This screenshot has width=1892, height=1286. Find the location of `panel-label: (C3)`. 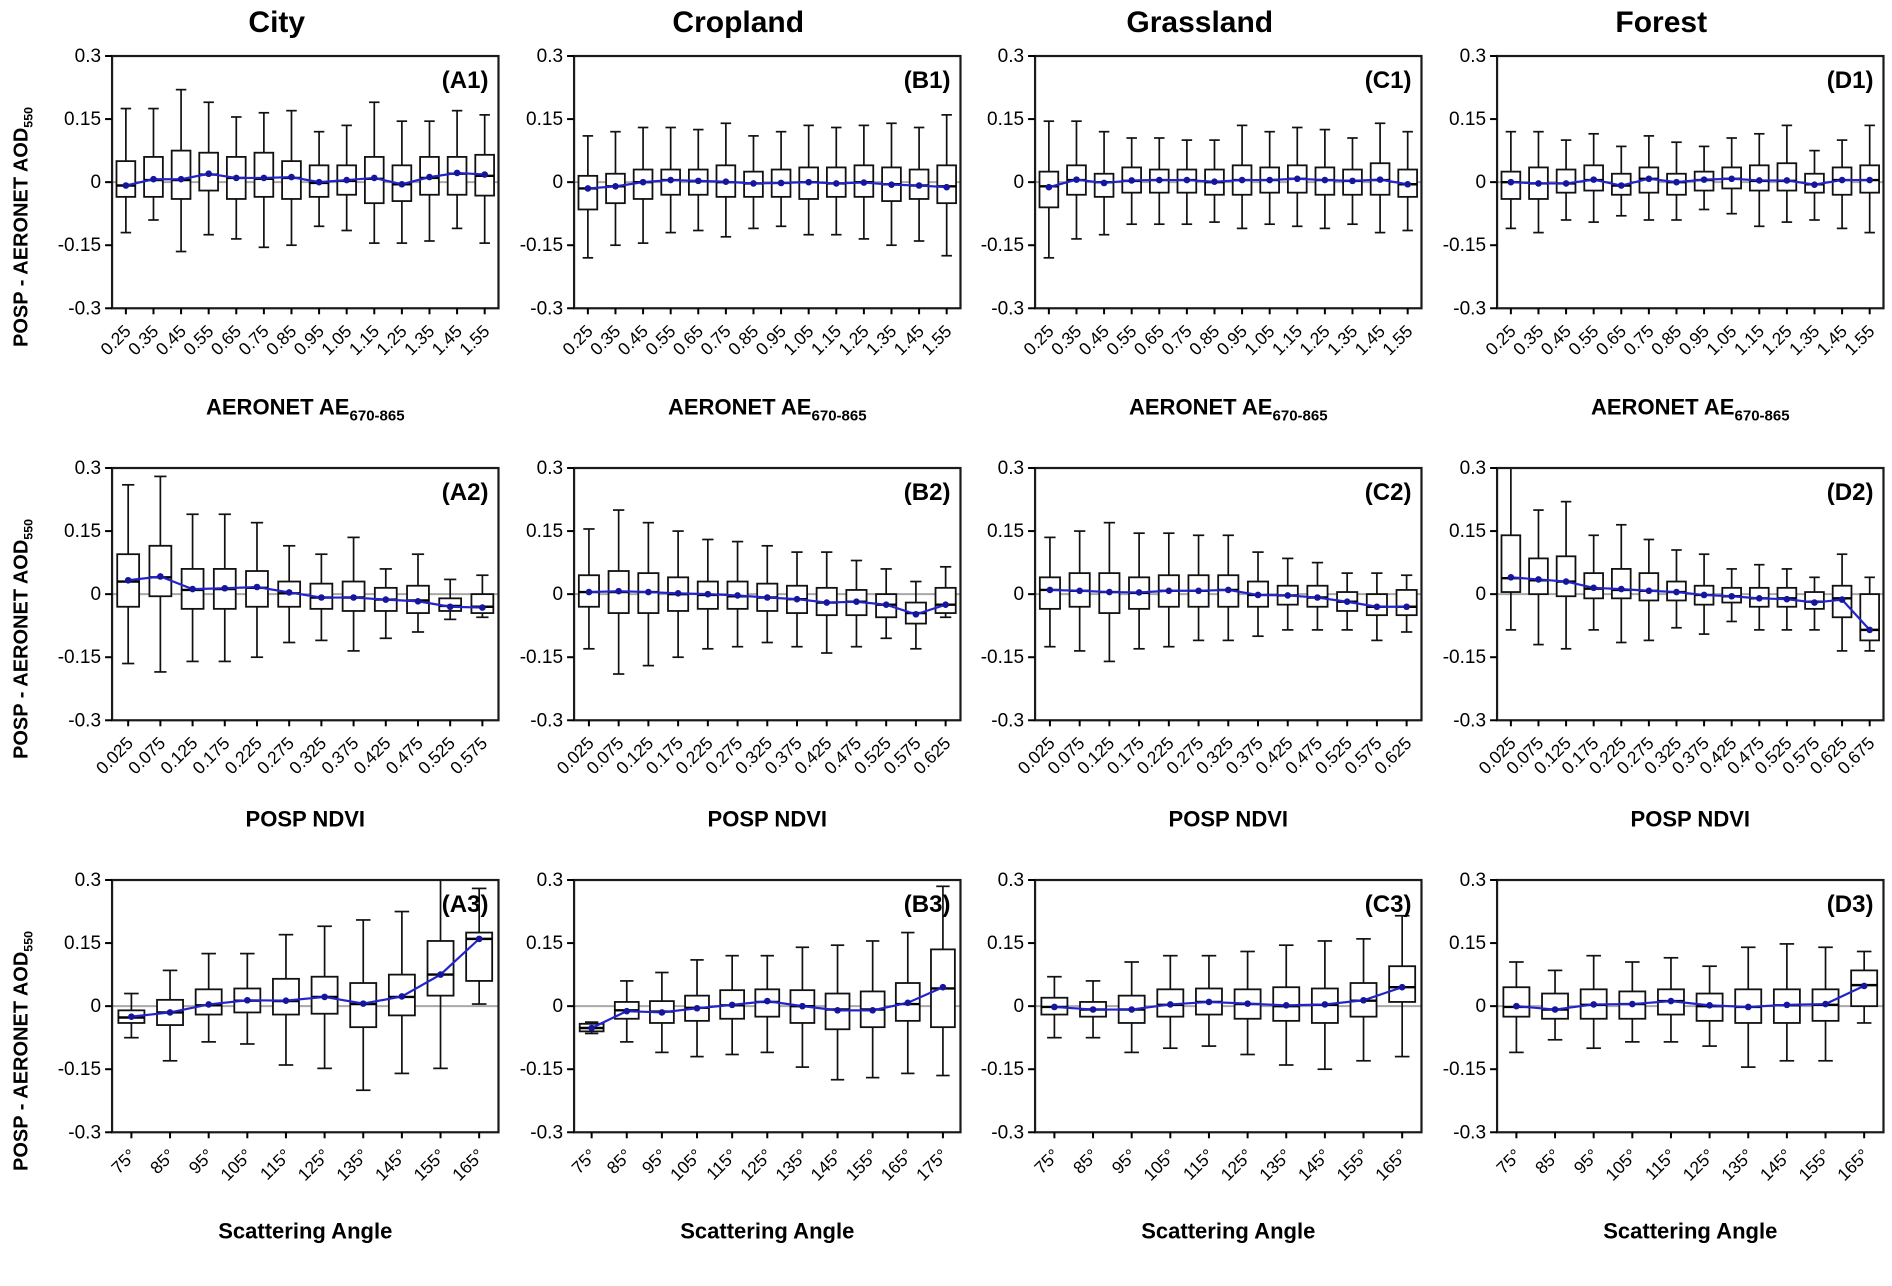

panel-label: (C3) is located at coordinates (1388, 904).